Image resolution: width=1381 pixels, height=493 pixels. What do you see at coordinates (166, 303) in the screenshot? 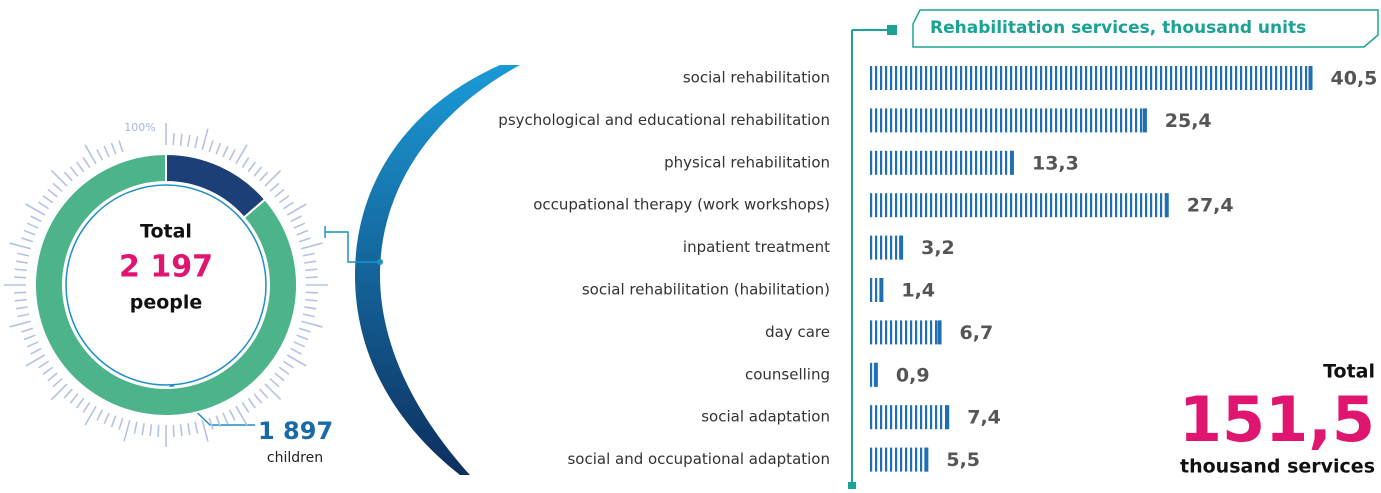
I see `center-unit: people` at bounding box center [166, 303].